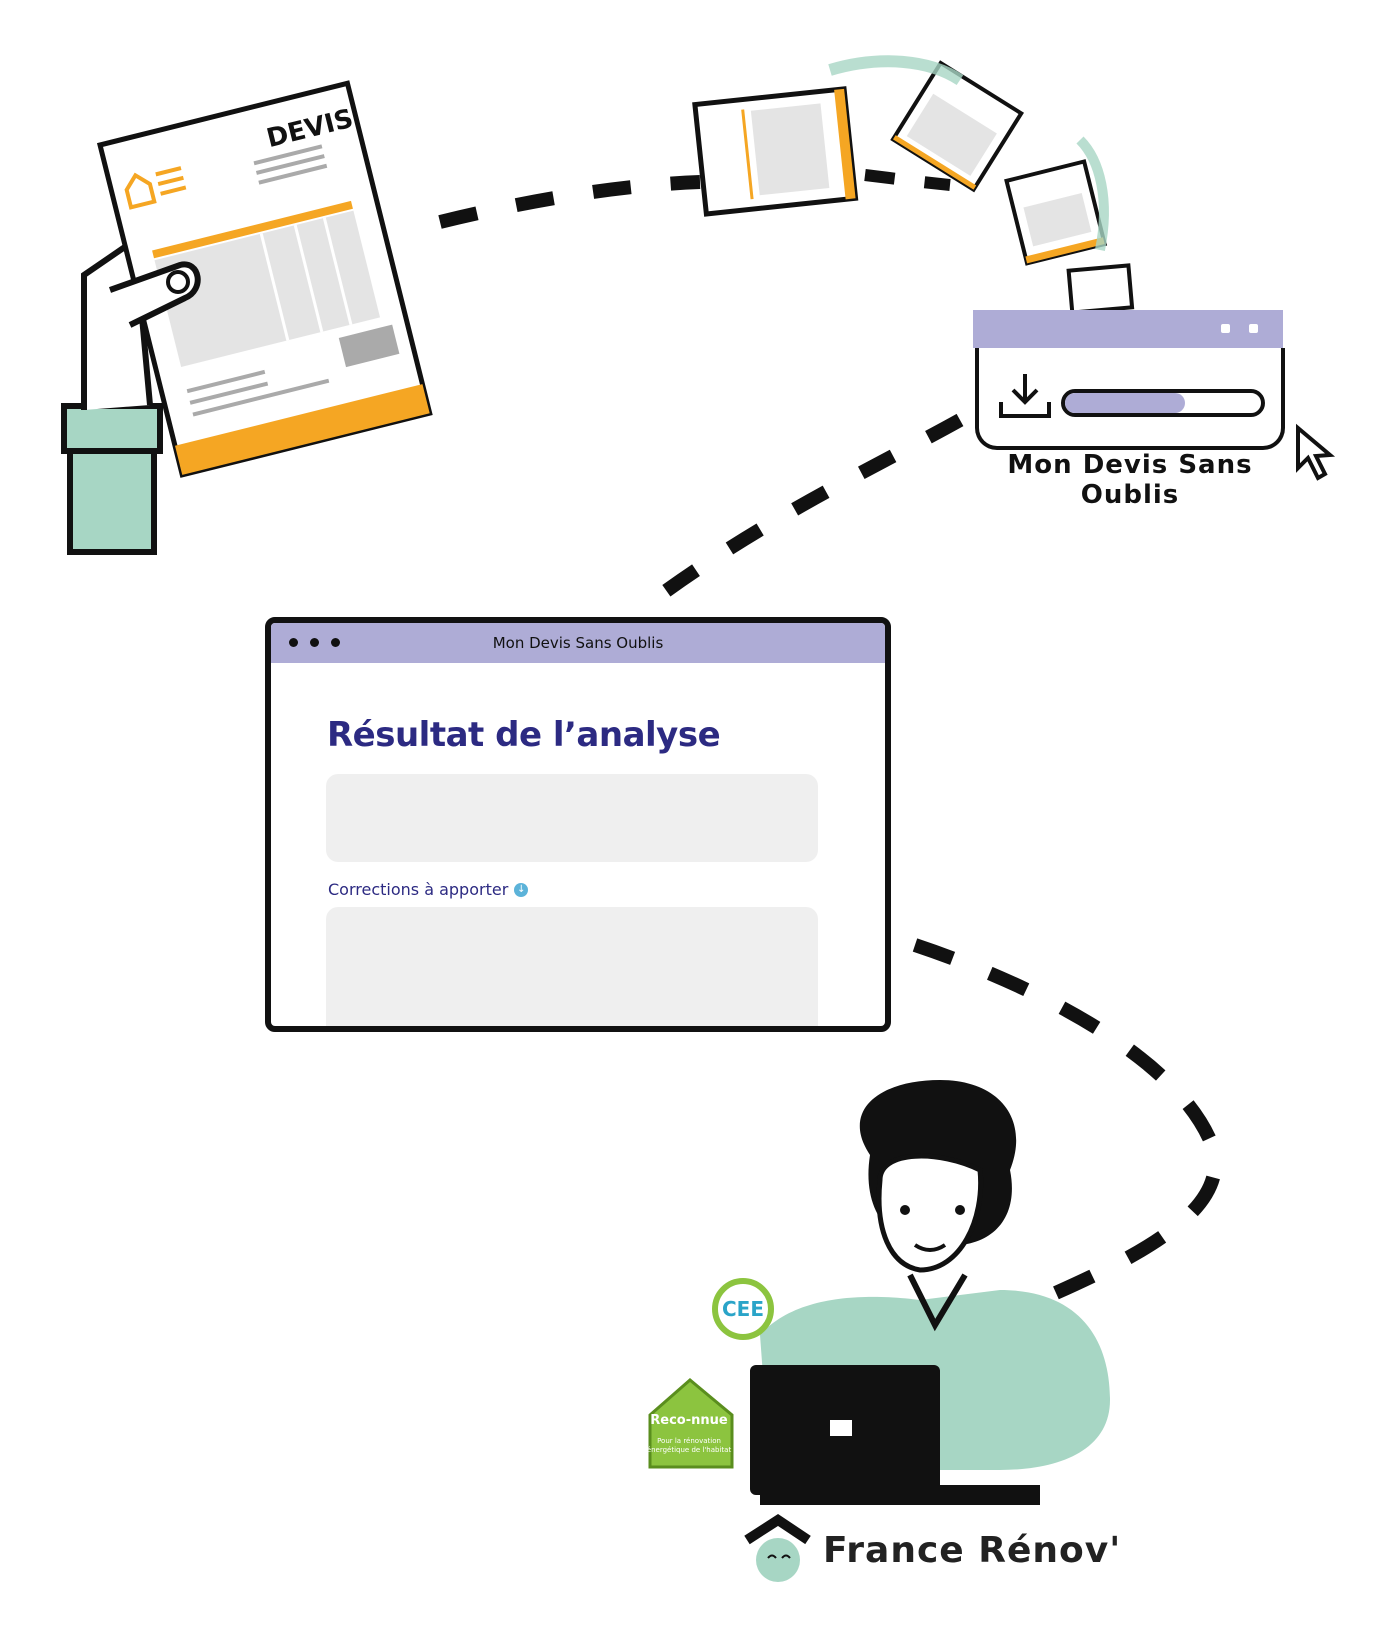  What do you see at coordinates (1129, 380) in the screenshot?
I see `upload-panel` at bounding box center [1129, 380].